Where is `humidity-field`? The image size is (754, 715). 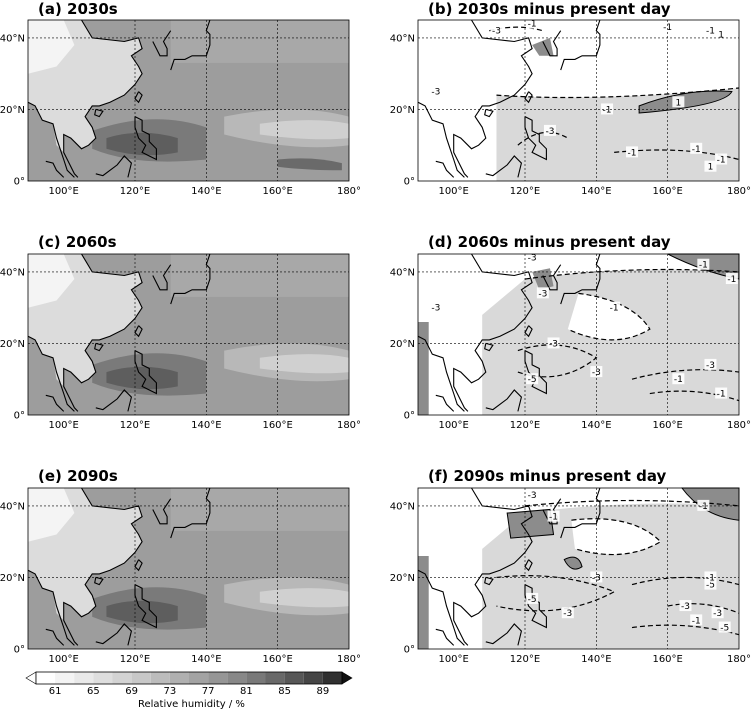
humidity-field is located at coordinates (188, 334).